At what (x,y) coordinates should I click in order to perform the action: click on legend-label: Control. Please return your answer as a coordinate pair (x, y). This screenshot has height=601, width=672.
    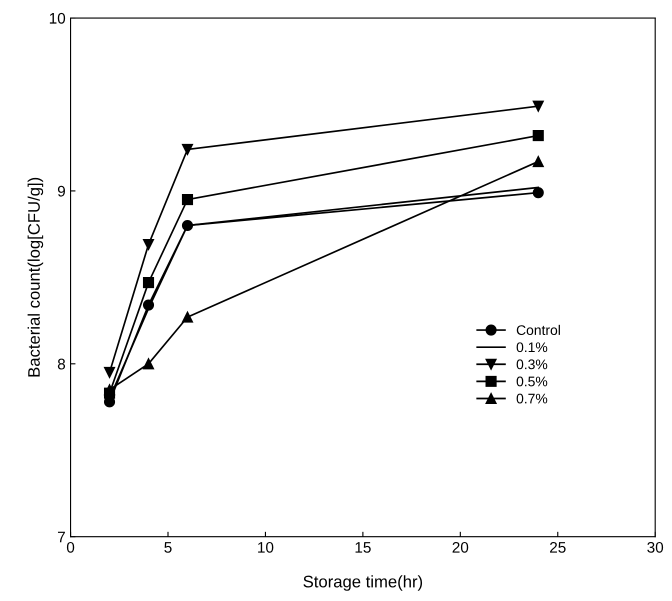
    Looking at the image, I should click on (538, 330).